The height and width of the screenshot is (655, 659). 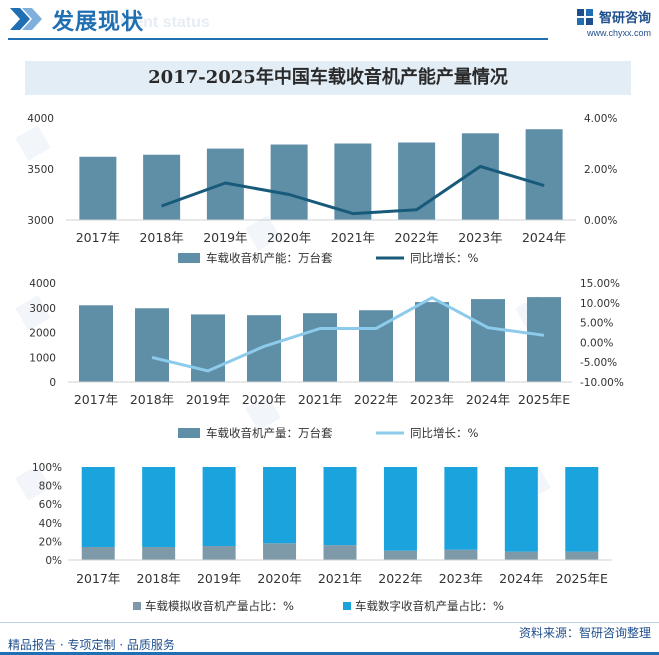 What do you see at coordinates (47, 468) in the screenshot?
I see `y-left-tick-label: 100%` at bounding box center [47, 468].